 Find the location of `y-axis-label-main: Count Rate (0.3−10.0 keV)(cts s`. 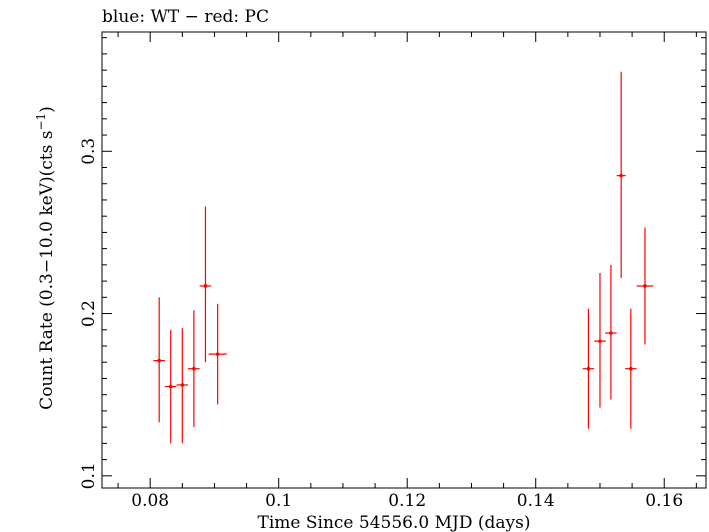

y-axis-label-main: Count Rate (0.3−10.0 keV)(cts s is located at coordinates (47, 270).